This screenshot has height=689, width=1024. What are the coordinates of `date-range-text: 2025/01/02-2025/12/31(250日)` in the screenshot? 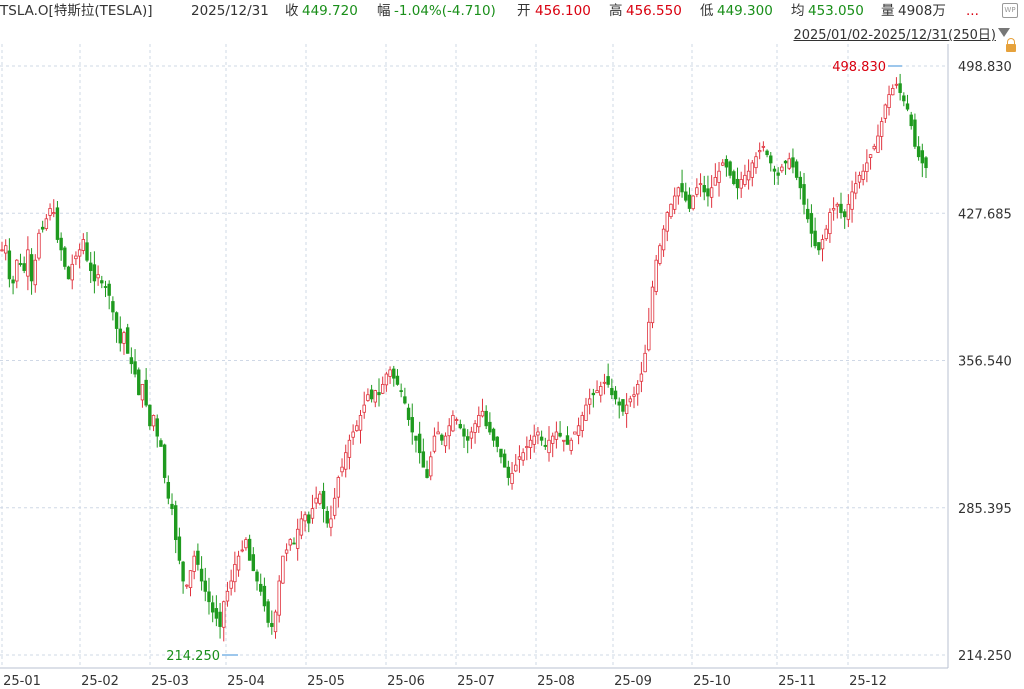 It's located at (894, 35).